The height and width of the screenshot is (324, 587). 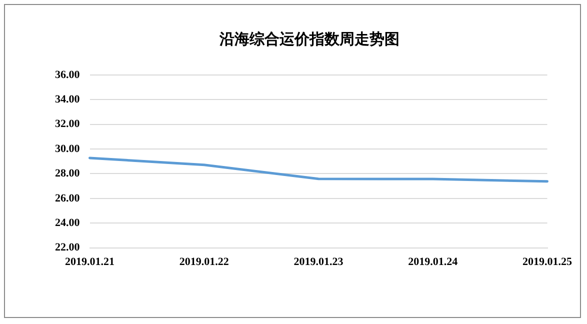 What do you see at coordinates (67, 248) in the screenshot?
I see `y-tick-label: 22.00` at bounding box center [67, 248].